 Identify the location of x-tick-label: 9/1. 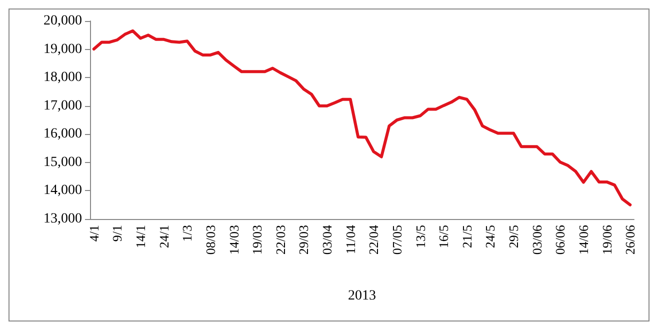
(117, 233).